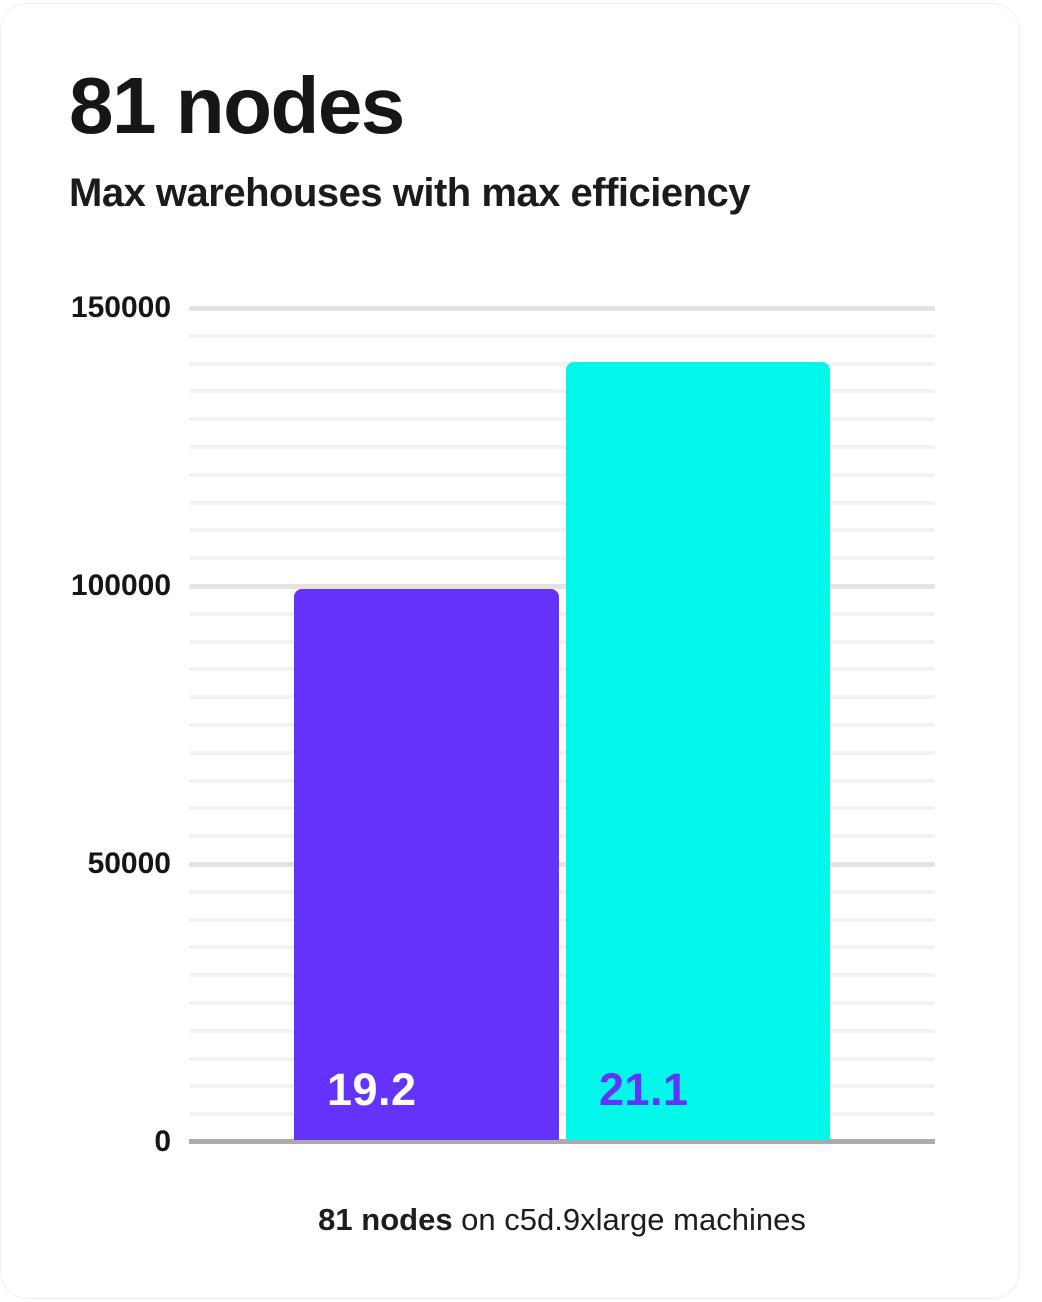 The height and width of the screenshot is (1302, 1042). I want to click on y-tick-label-0: 0, so click(162, 1141).